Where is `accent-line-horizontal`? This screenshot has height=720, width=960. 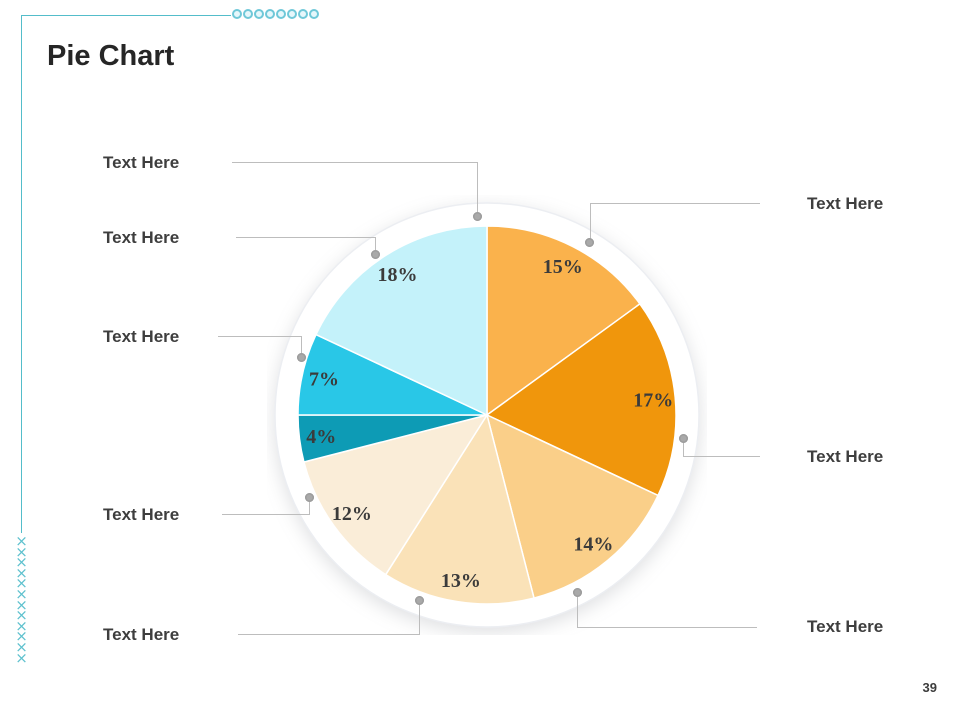 accent-line-horizontal is located at coordinates (126, 15).